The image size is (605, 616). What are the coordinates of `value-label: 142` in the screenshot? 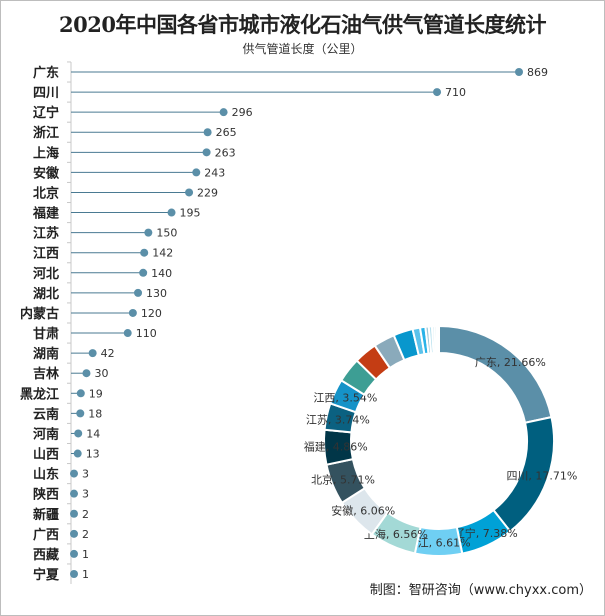 It's located at (162, 253).